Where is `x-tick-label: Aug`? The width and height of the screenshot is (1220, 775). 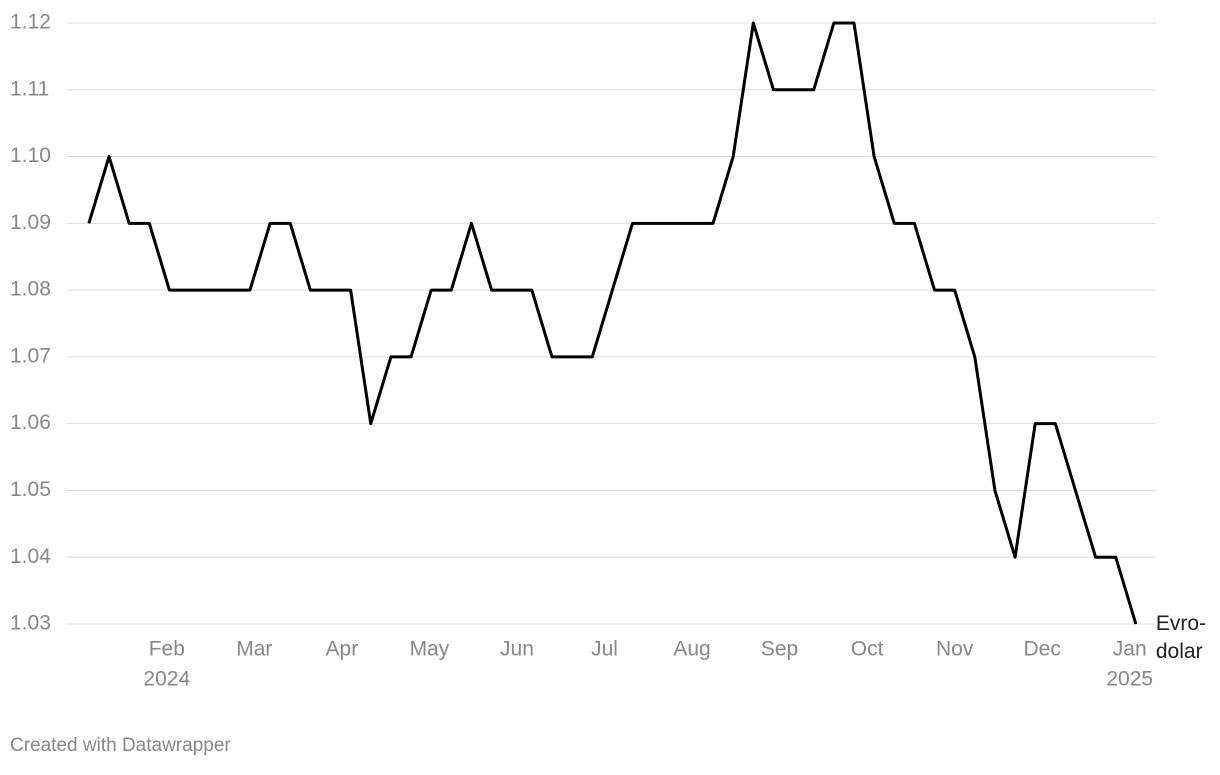 x-tick-label: Aug is located at coordinates (691, 649).